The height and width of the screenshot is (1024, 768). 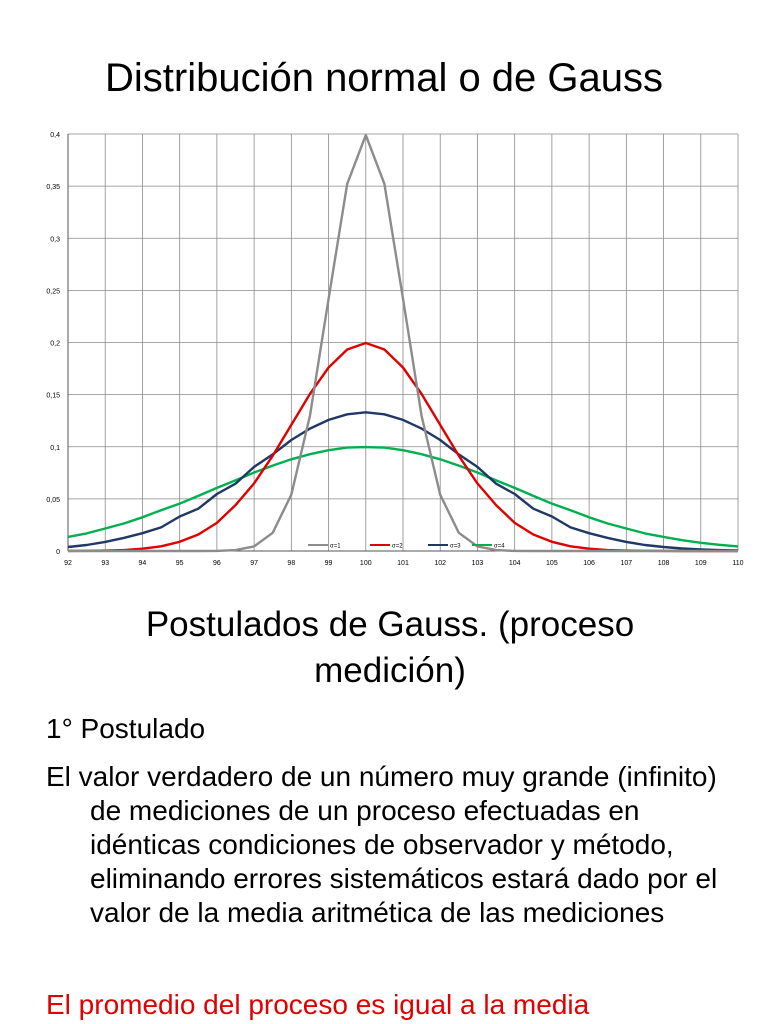 I want to click on x-tick-label: 92, so click(x=68, y=563).